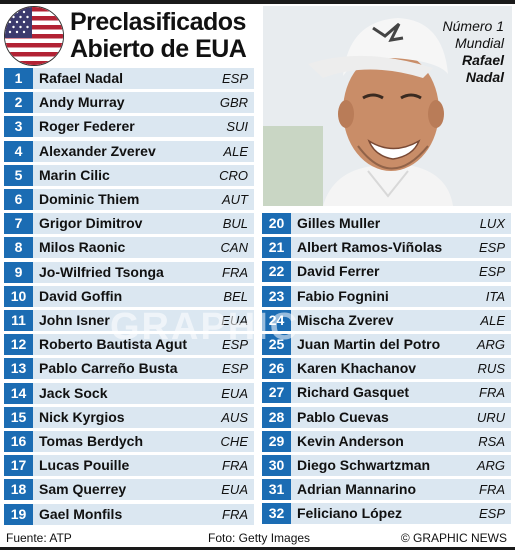 This screenshot has height=553, width=515. Describe the element at coordinates (158, 49) in the screenshot. I see `title-line-2: Abierto de EUA` at that location.